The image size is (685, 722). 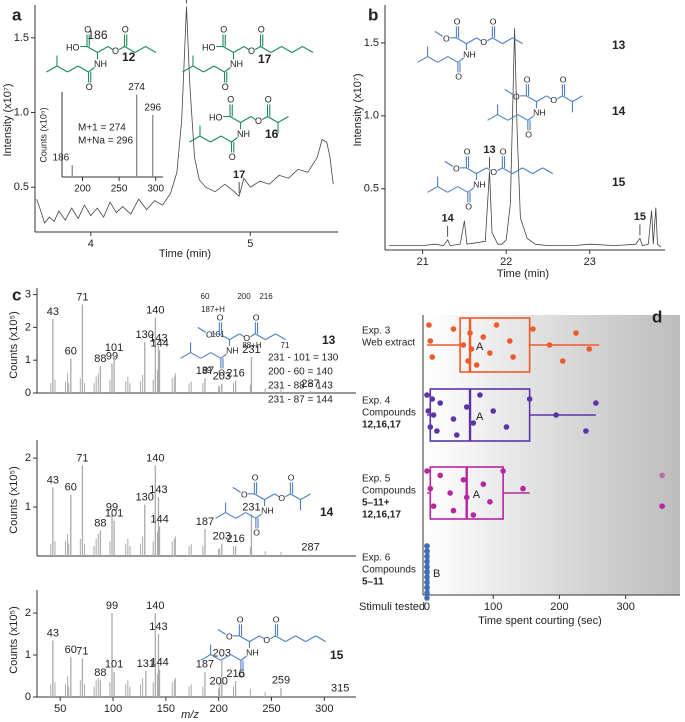 What do you see at coordinates (540, 621) in the screenshot?
I see `x-axis-label: Time spent courting (sec)` at bounding box center [540, 621].